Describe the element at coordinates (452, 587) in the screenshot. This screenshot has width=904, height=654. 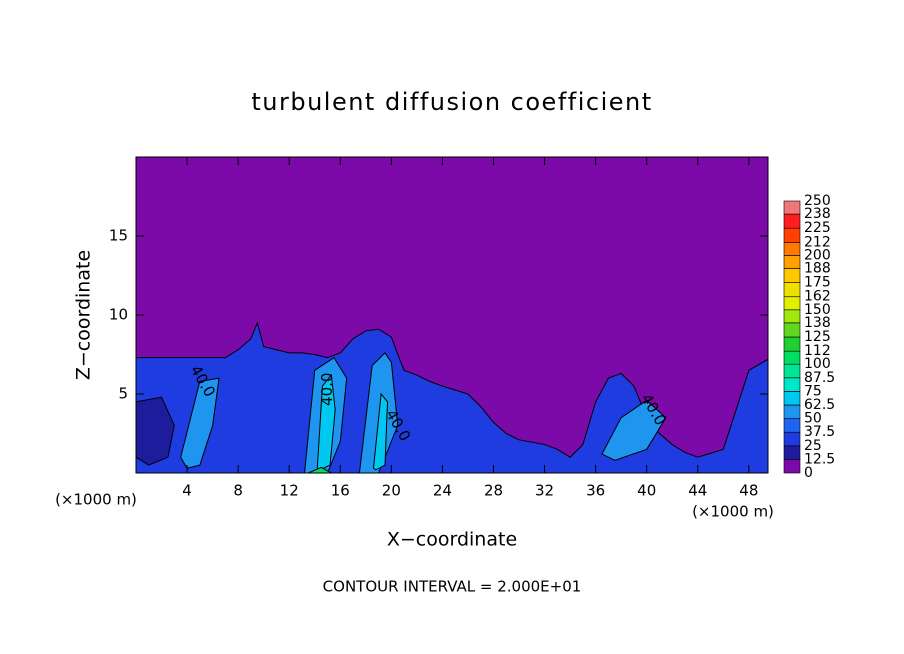
I see `footnote: CONTOUR INTERVAL = 2.000E+01` at that location.